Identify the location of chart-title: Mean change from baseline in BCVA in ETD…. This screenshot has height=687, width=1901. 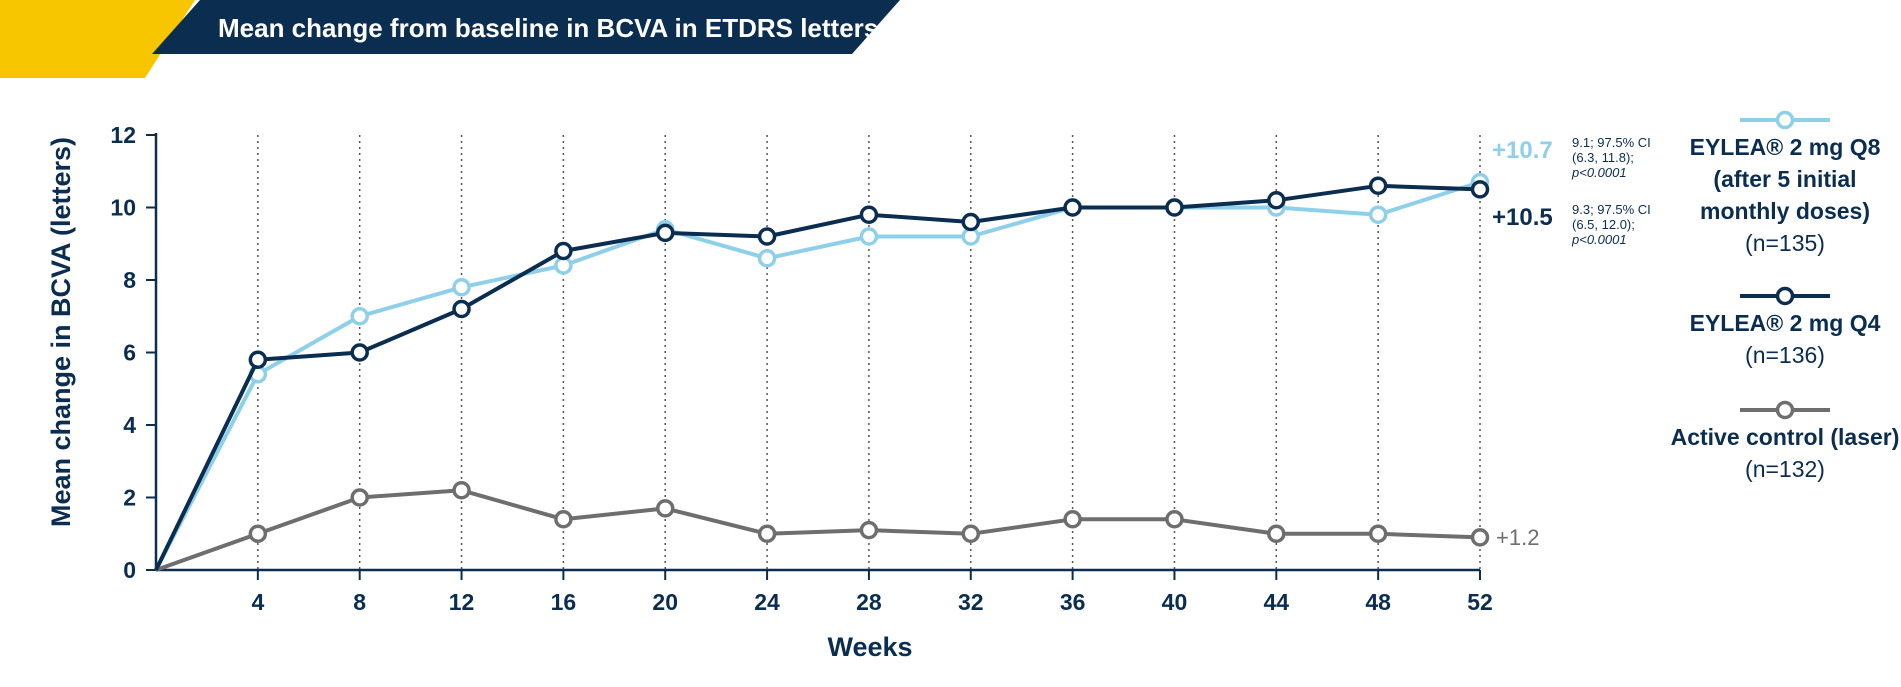
(548, 28).